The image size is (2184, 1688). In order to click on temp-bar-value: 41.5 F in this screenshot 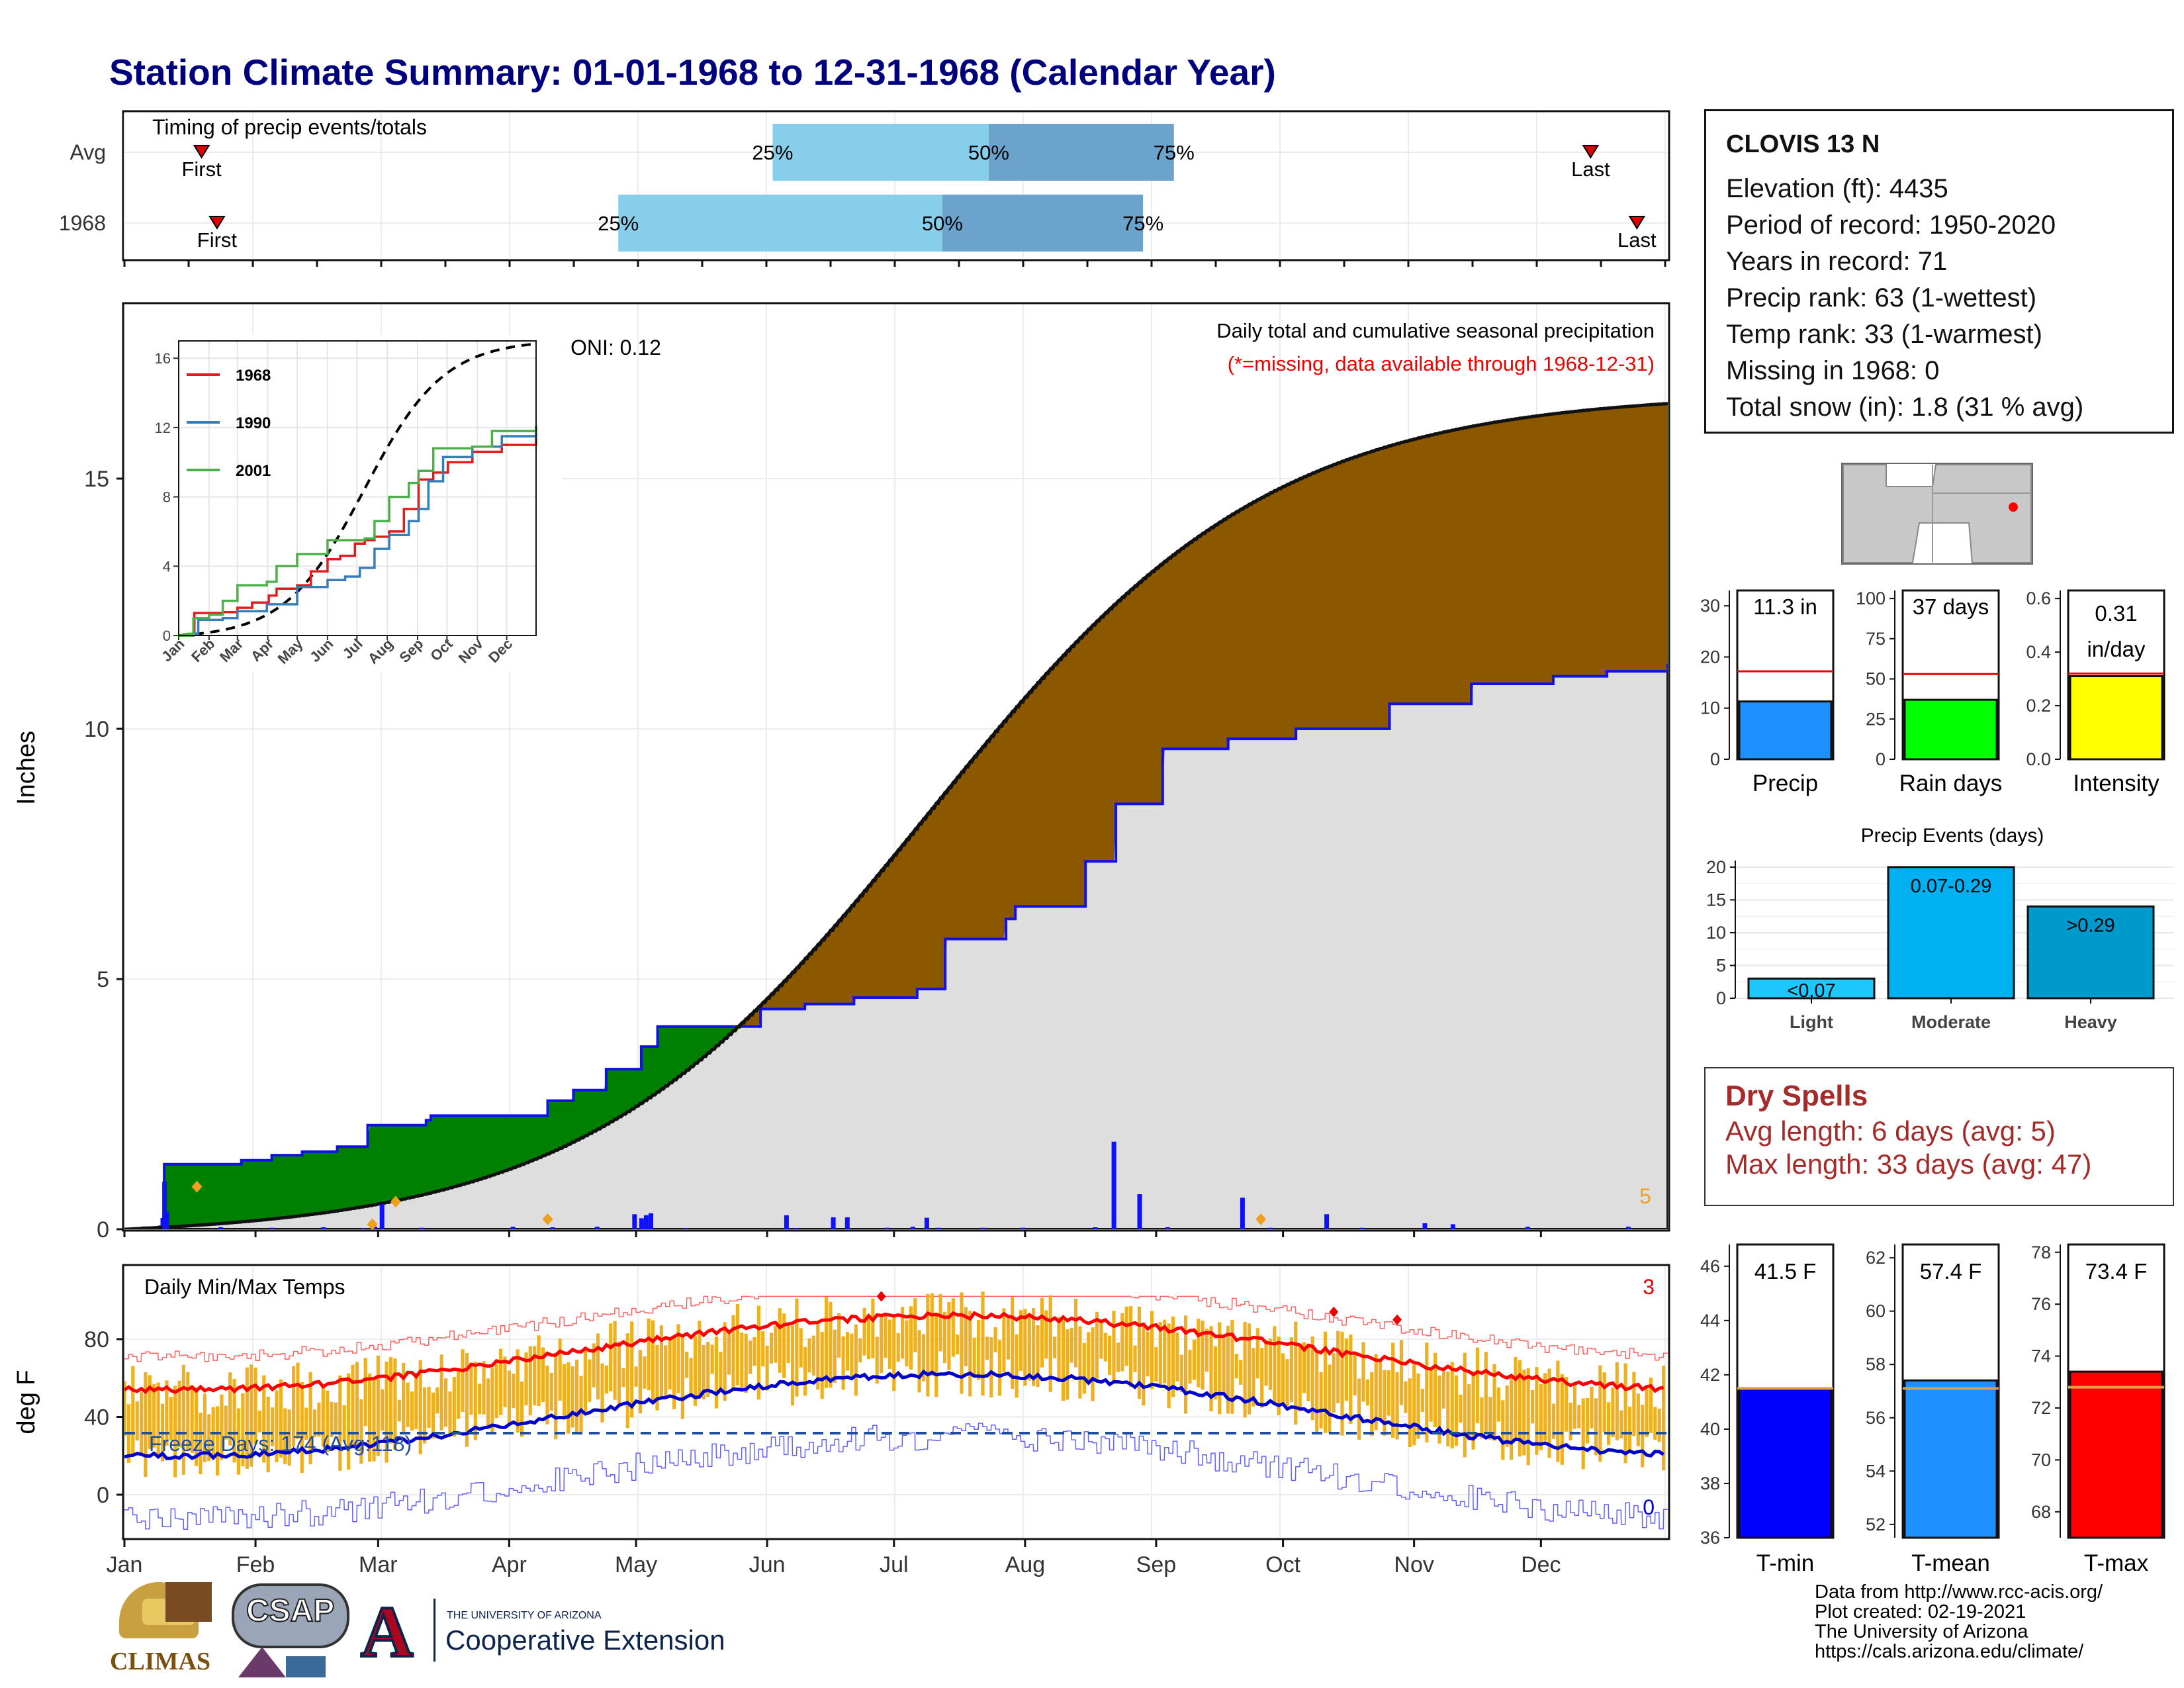, I will do `click(1786, 1271)`.